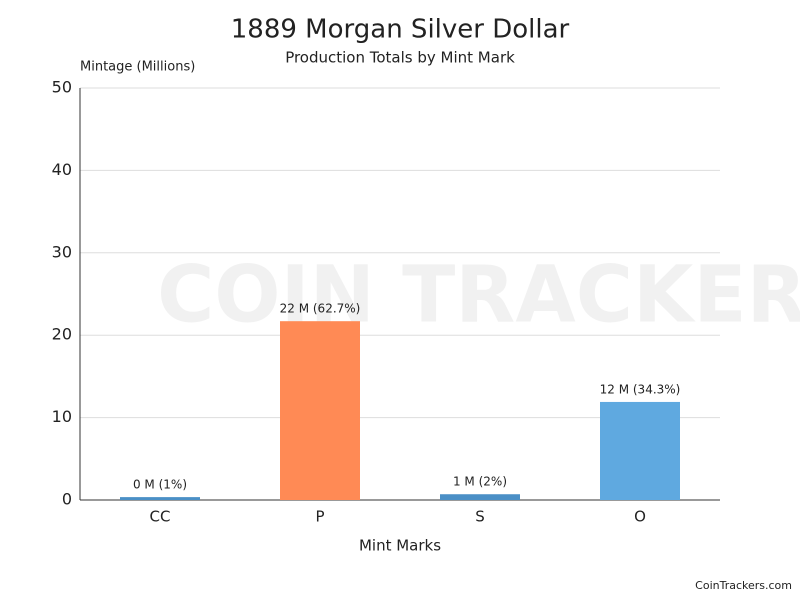 The width and height of the screenshot is (800, 600). What do you see at coordinates (67, 499) in the screenshot?
I see `y-tick-label: 0` at bounding box center [67, 499].